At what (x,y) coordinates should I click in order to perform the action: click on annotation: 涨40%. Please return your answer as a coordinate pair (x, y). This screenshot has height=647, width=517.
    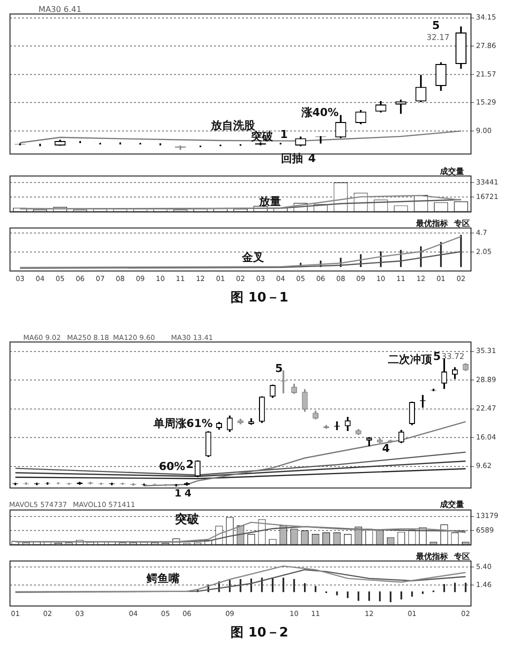
    Looking at the image, I should click on (319, 112).